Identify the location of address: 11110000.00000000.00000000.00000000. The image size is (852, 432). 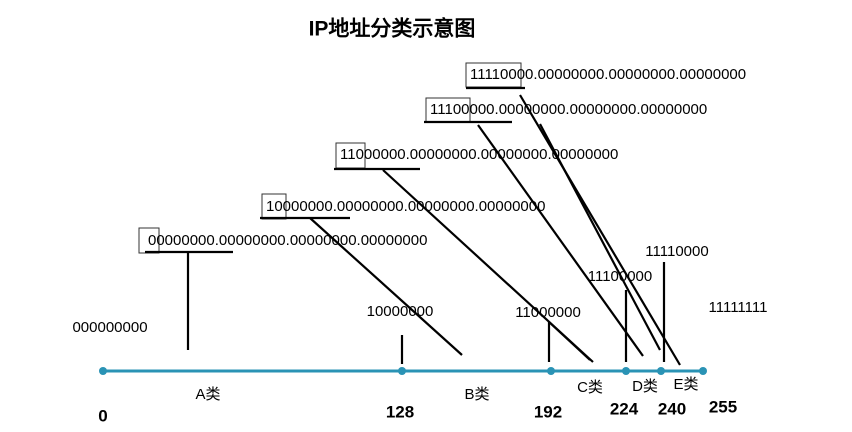
(608, 74).